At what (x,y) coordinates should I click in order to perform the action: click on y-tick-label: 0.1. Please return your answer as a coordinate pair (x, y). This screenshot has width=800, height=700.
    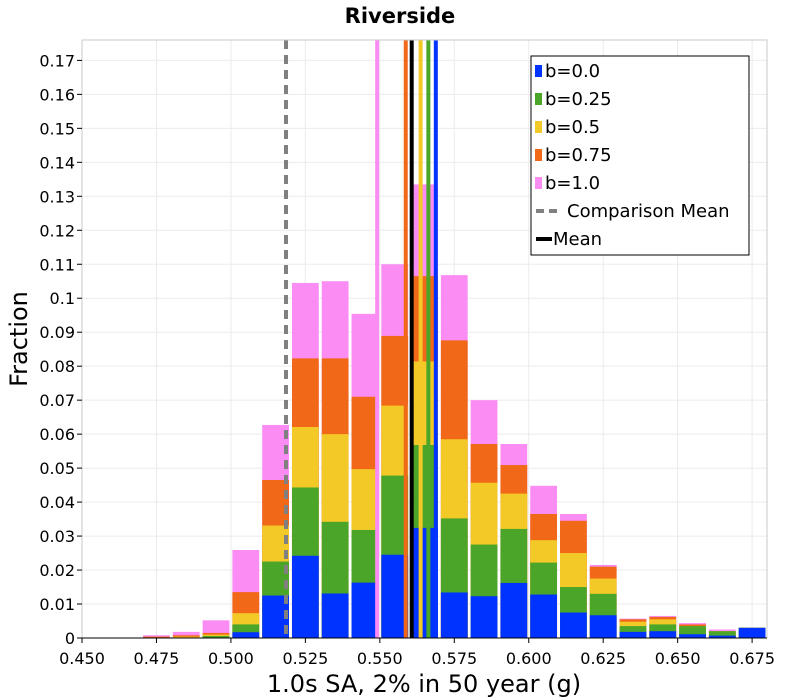
    Looking at the image, I should click on (62, 298).